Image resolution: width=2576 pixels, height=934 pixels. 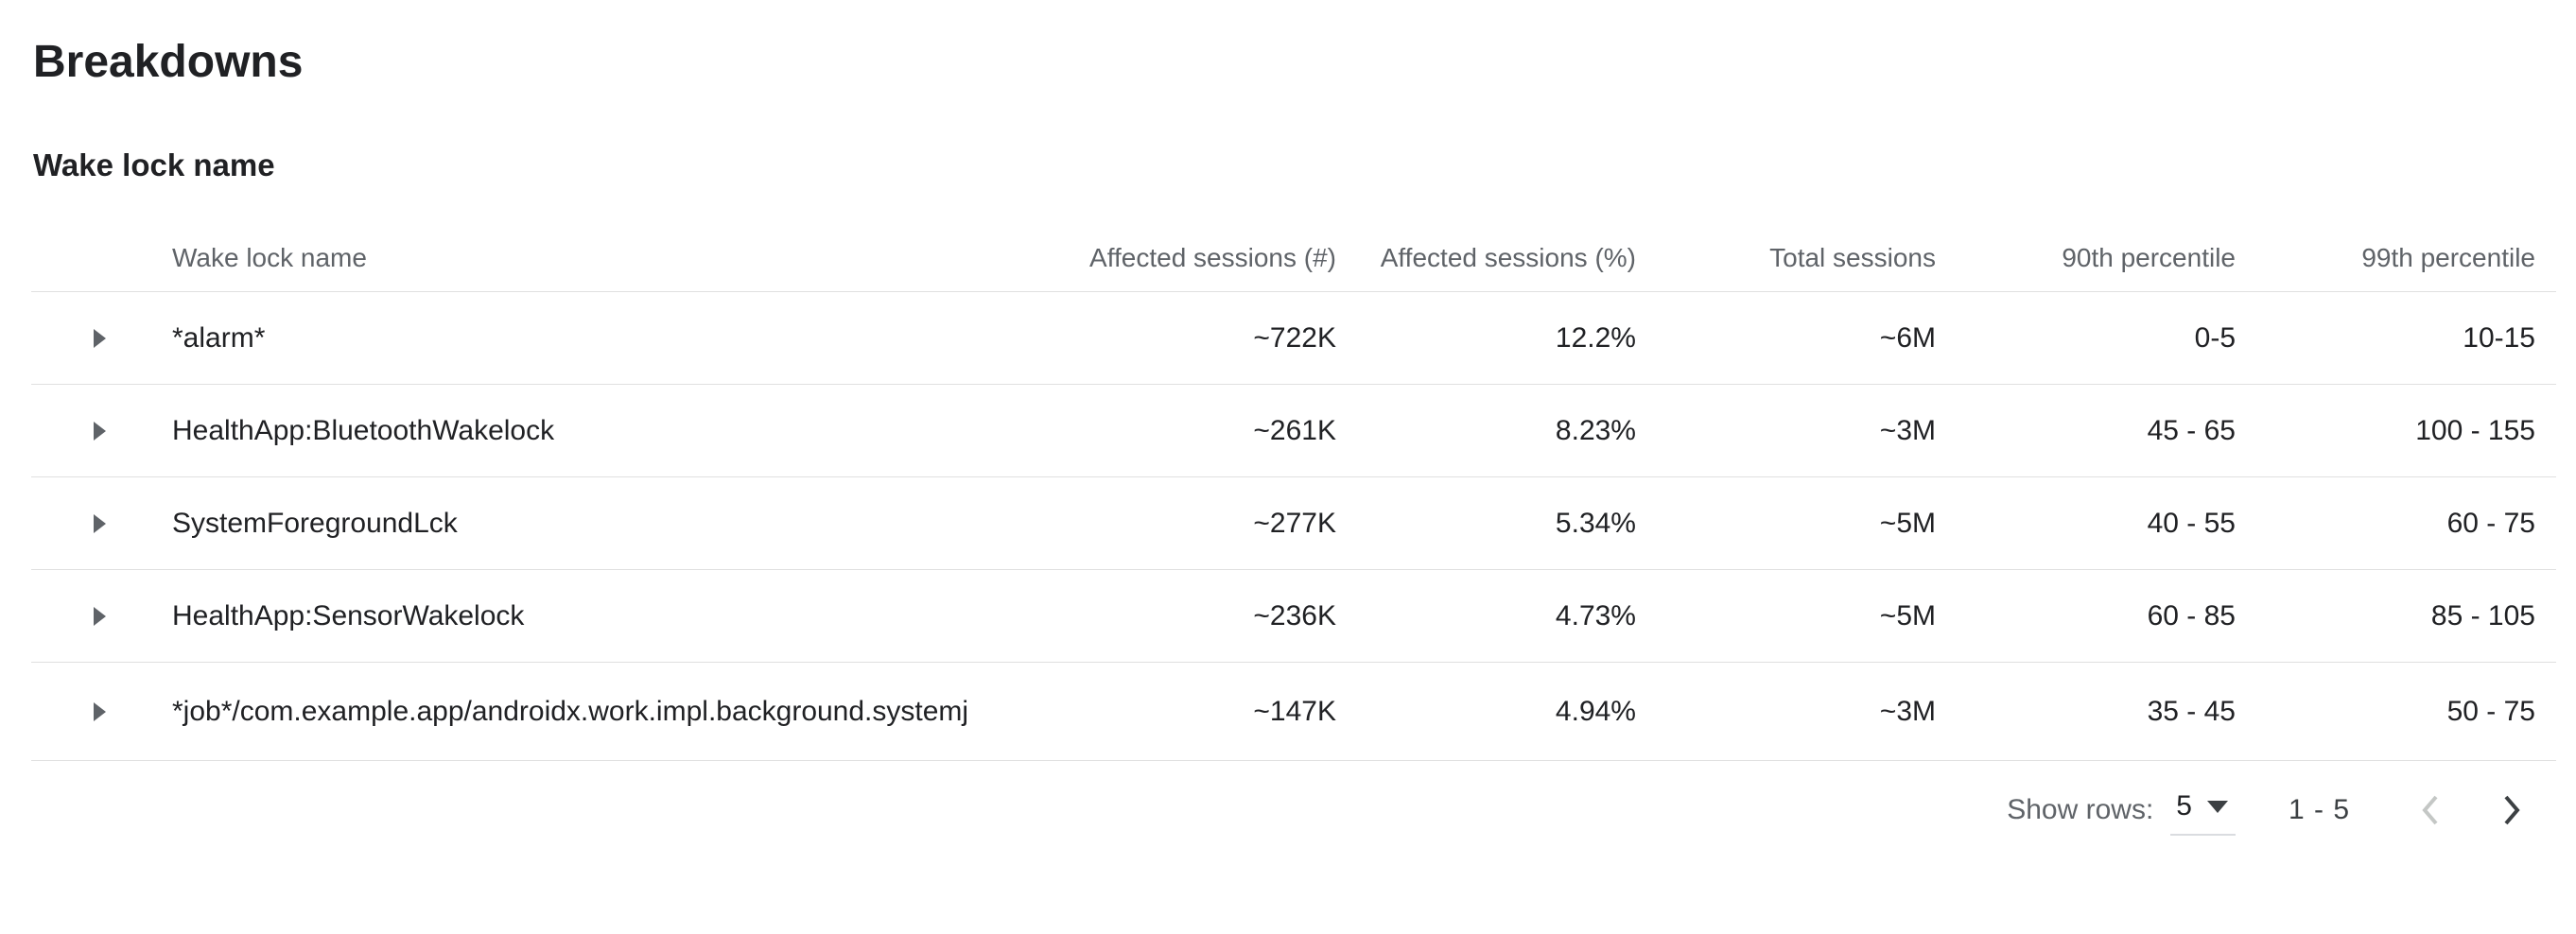 What do you see at coordinates (614, 430) in the screenshot?
I see `wake-lock-name-cell: HealthApp:BluetoothWakelock` at bounding box center [614, 430].